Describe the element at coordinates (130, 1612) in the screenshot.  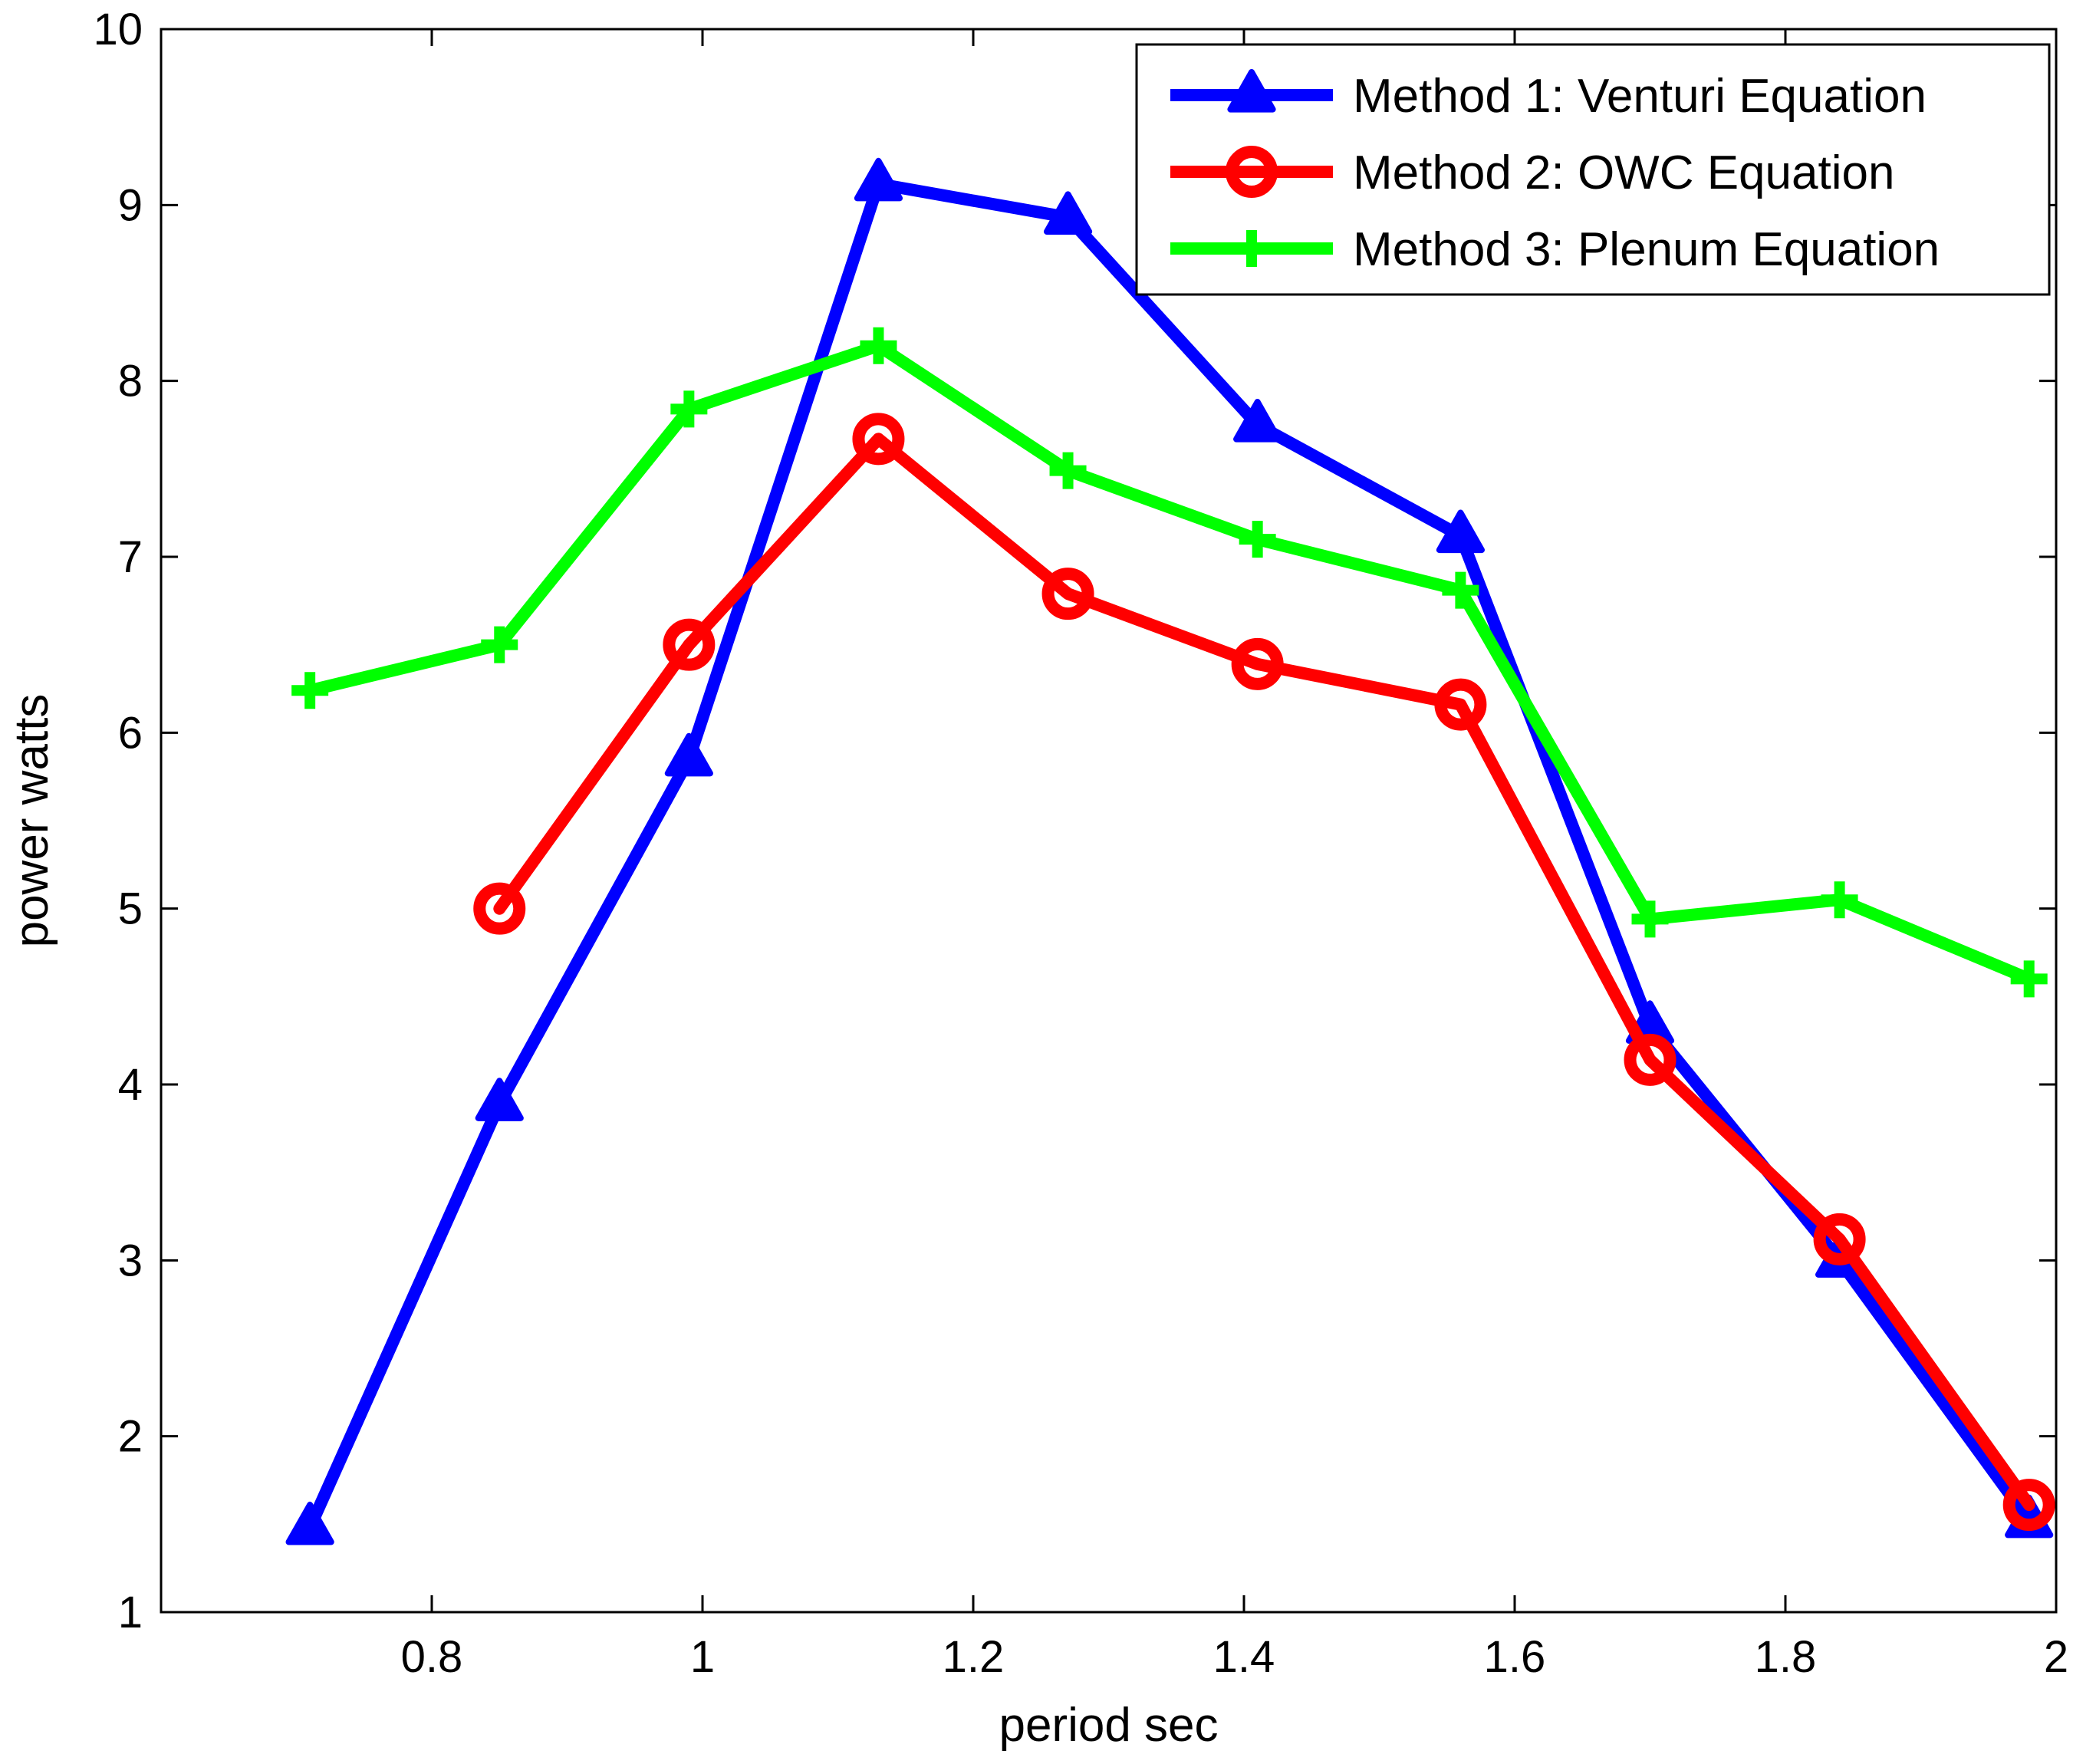
I see `y-tick-label: 1` at that location.